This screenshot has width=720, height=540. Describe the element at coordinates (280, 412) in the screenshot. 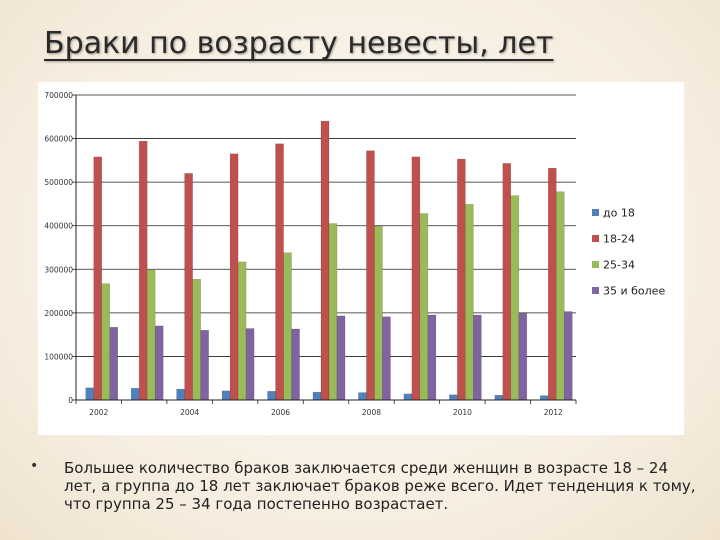

I see `x-tick-label: 2006` at that location.